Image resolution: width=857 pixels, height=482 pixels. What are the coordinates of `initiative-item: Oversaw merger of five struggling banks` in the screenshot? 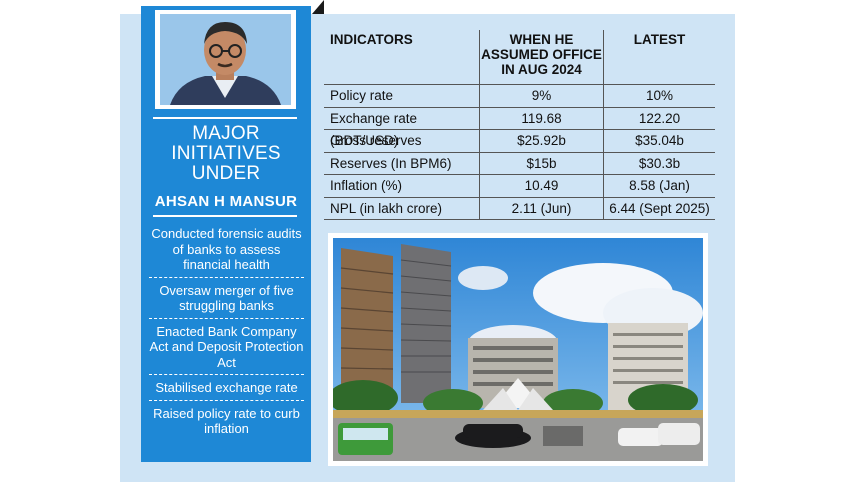 It's located at (226, 300).